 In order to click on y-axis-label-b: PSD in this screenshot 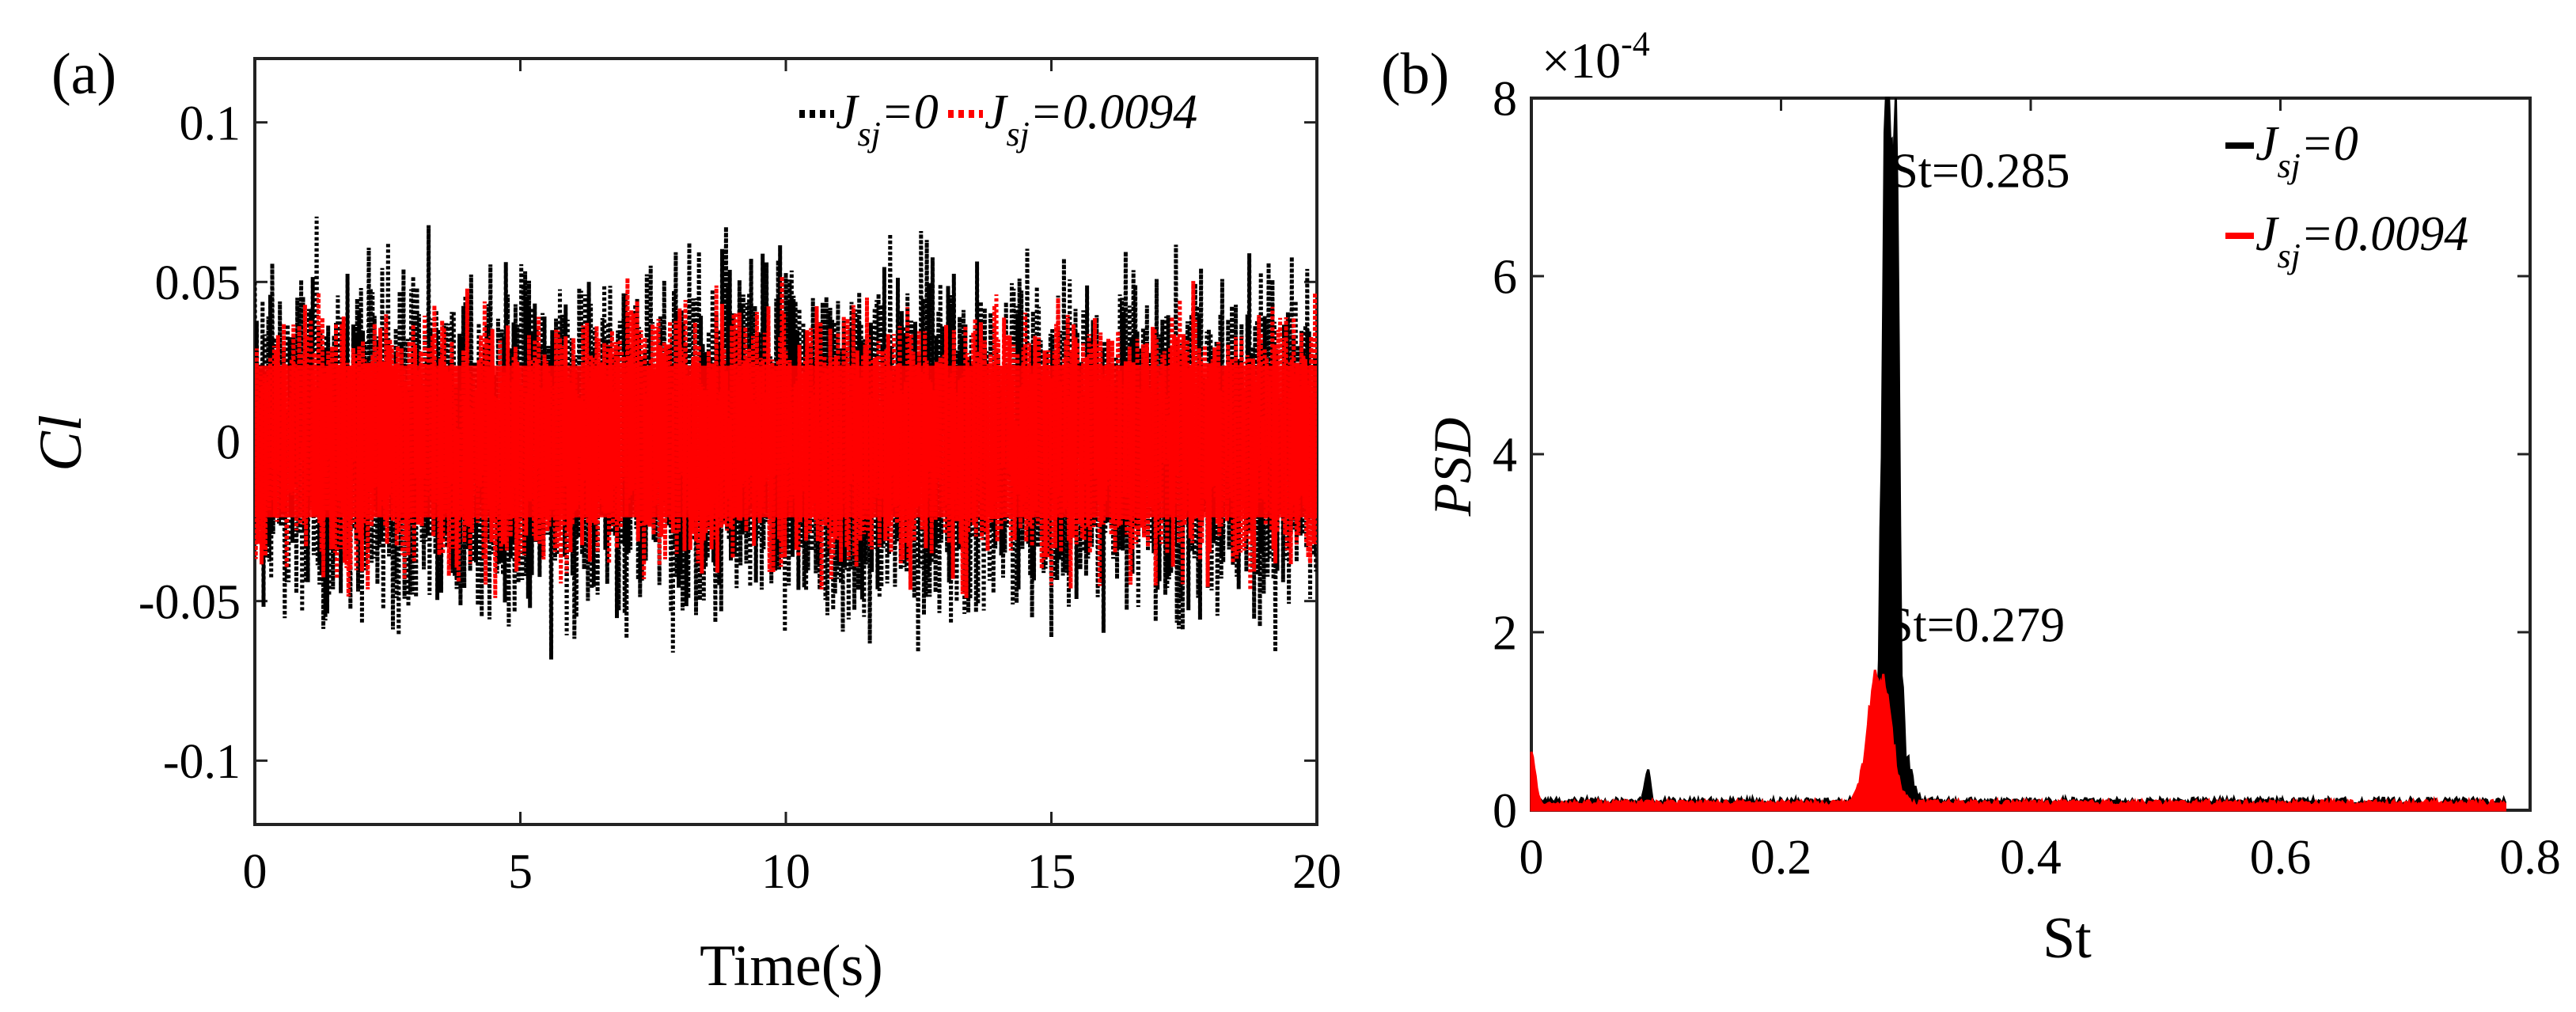, I will do `click(1452, 467)`.